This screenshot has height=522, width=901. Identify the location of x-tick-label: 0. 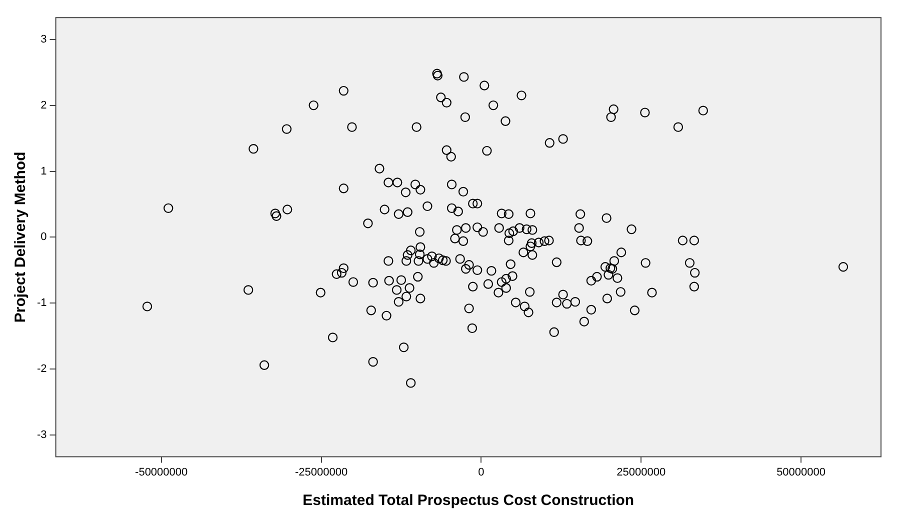
(481, 472).